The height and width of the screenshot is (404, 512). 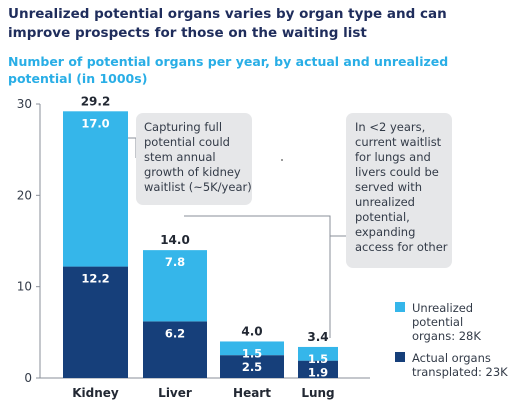 I want to click on total-label-heart: 4.0, so click(x=251, y=331).